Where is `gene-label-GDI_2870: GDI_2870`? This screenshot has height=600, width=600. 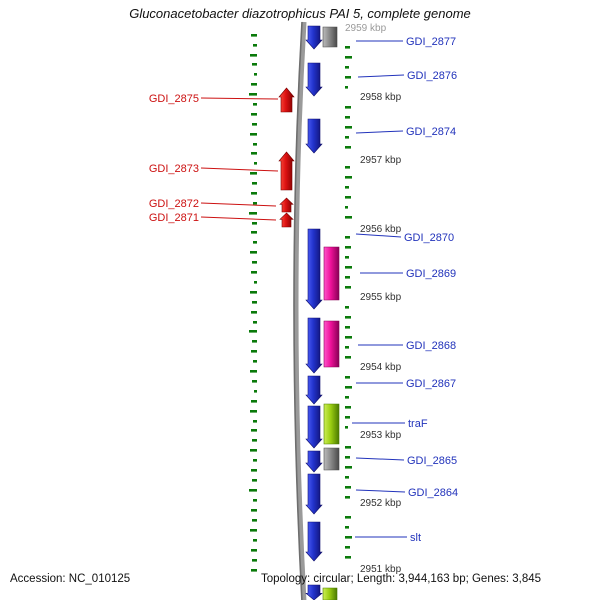
gene-label-GDI_2870: GDI_2870 is located at coordinates (429, 238).